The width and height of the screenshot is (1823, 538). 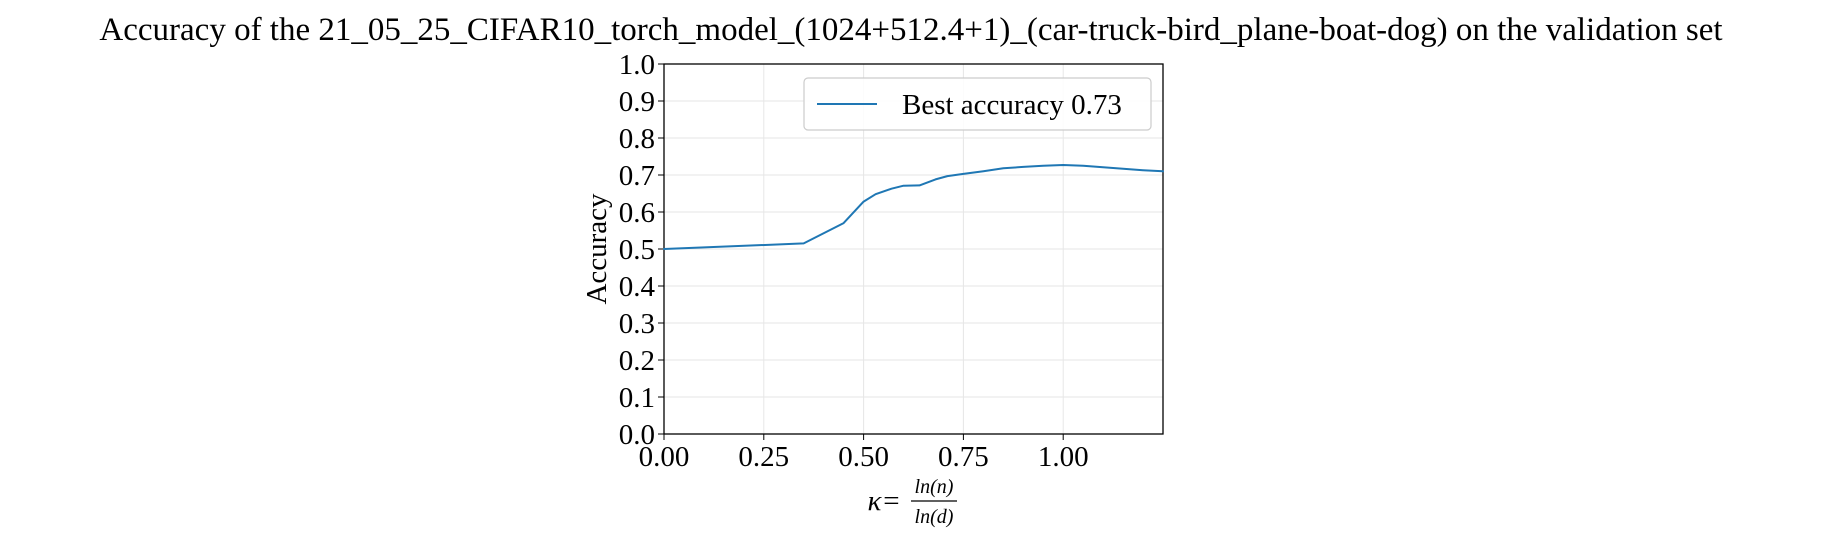 I want to click on x-axis: 0.00 0.25 0.50 0.75 1.00, so click(x=864, y=453).